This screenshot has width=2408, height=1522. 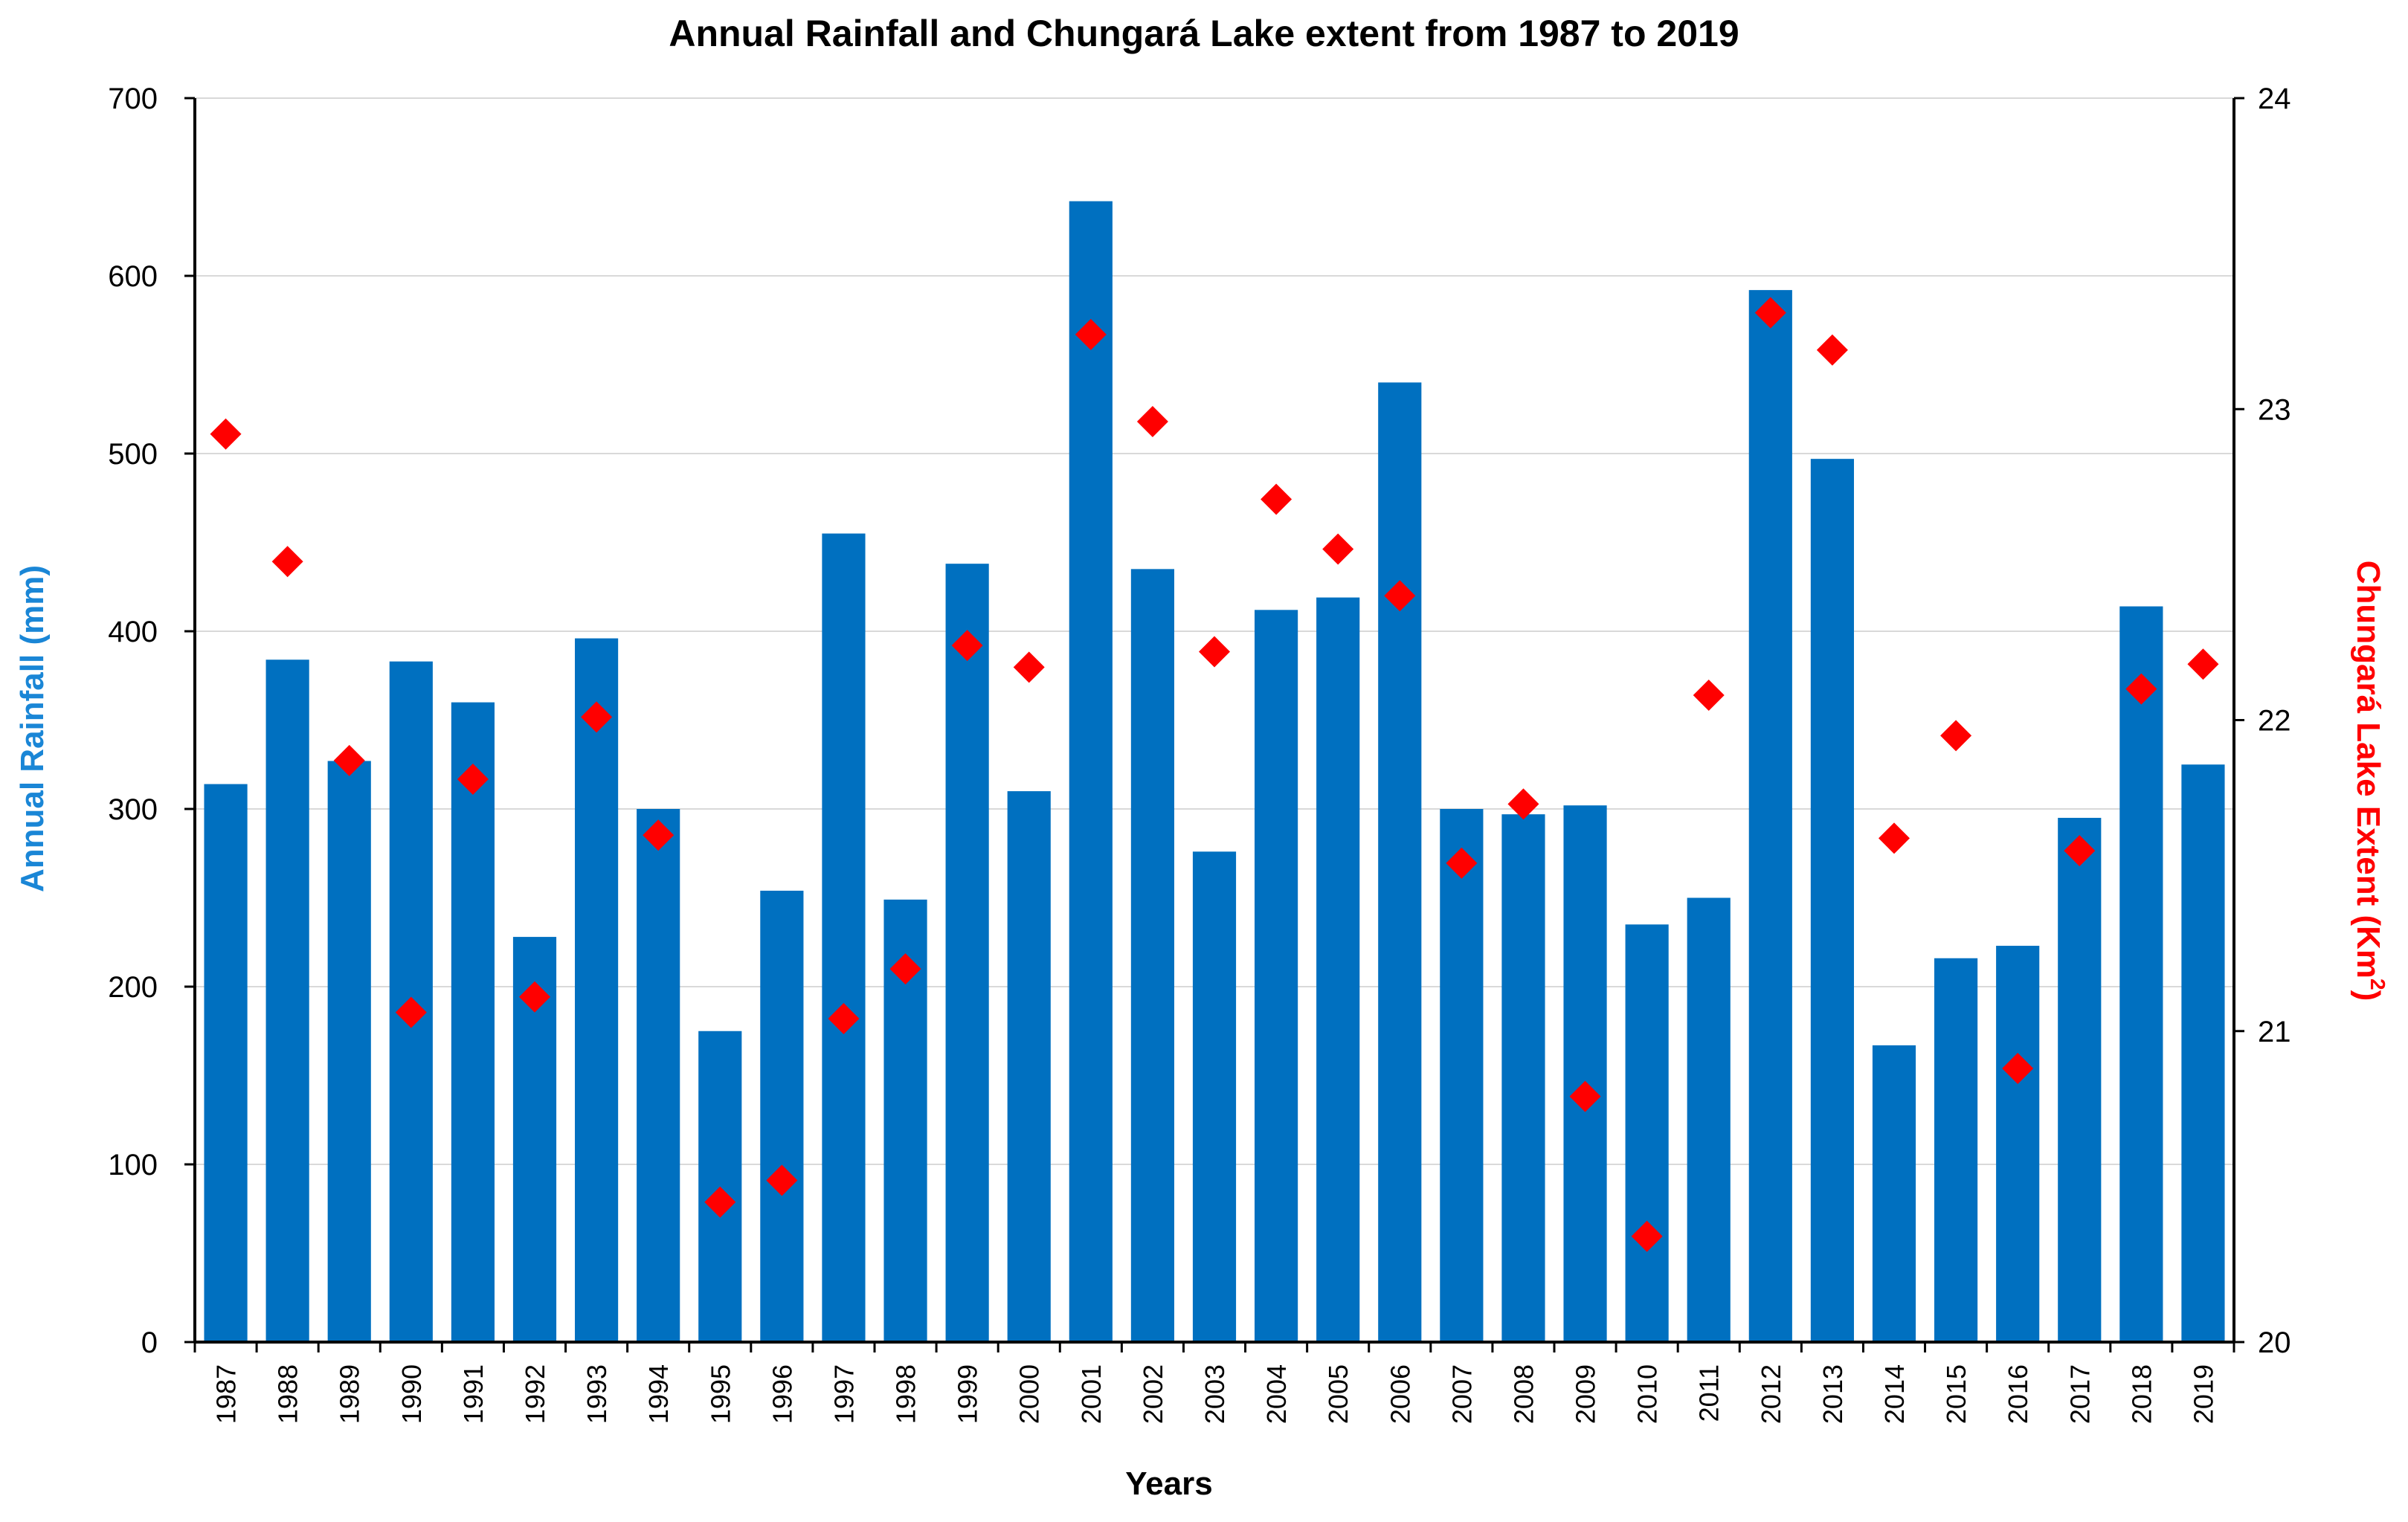 I want to click on marker-2005, so click(x=1338, y=549).